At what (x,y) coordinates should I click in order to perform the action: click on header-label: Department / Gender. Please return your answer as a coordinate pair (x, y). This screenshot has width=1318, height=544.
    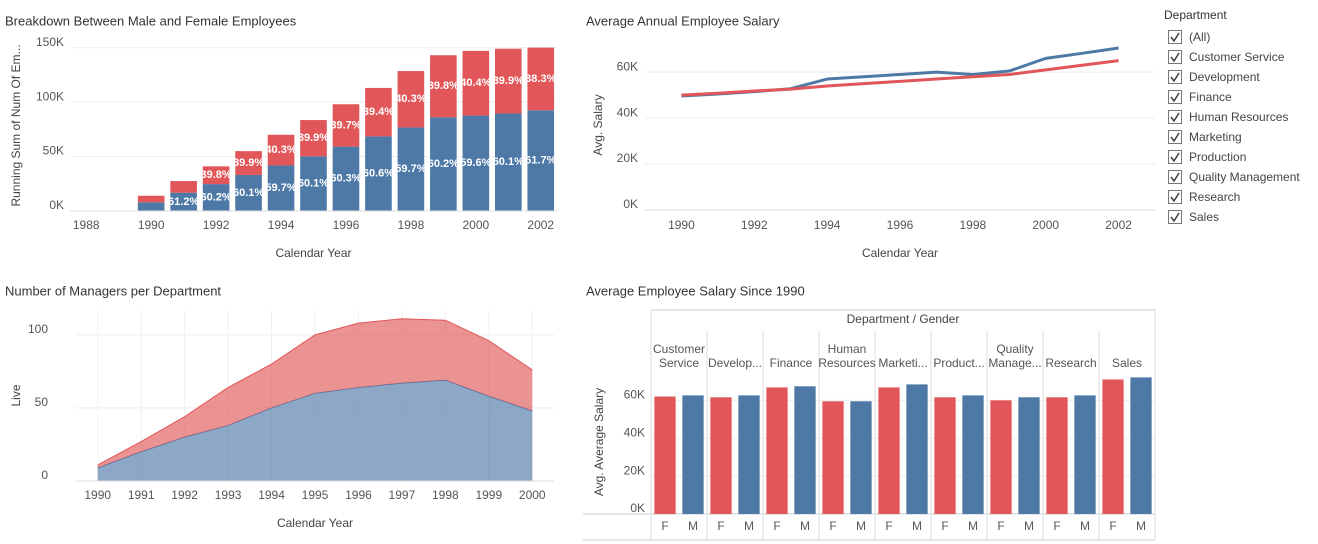
    Looking at the image, I should click on (903, 319).